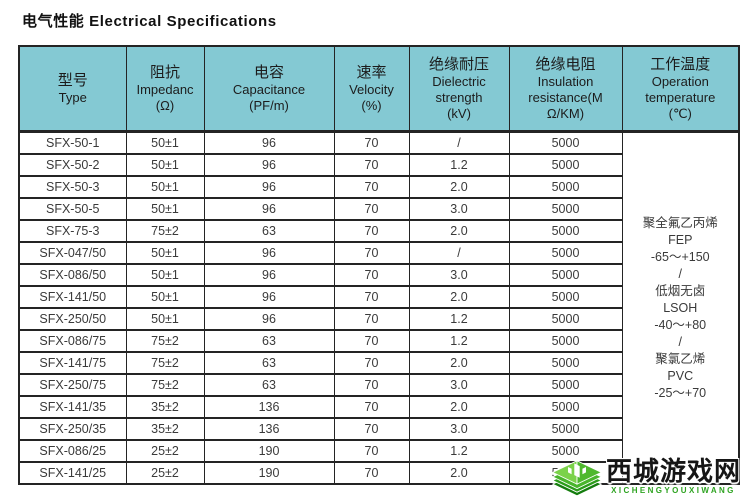 This screenshot has width=742, height=500. What do you see at coordinates (149, 21) in the screenshot?
I see `page-title: 电气性能 Electrical Specifications` at bounding box center [149, 21].